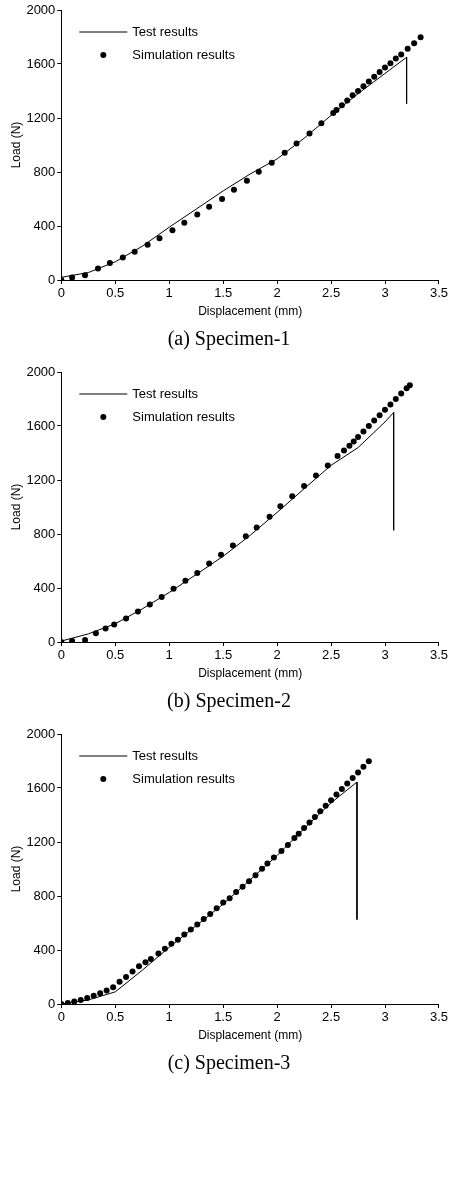 Image resolution: width=458 pixels, height=1197 pixels. What do you see at coordinates (229, 339) in the screenshot?
I see `text: (a) Specimen-1` at bounding box center [229, 339].